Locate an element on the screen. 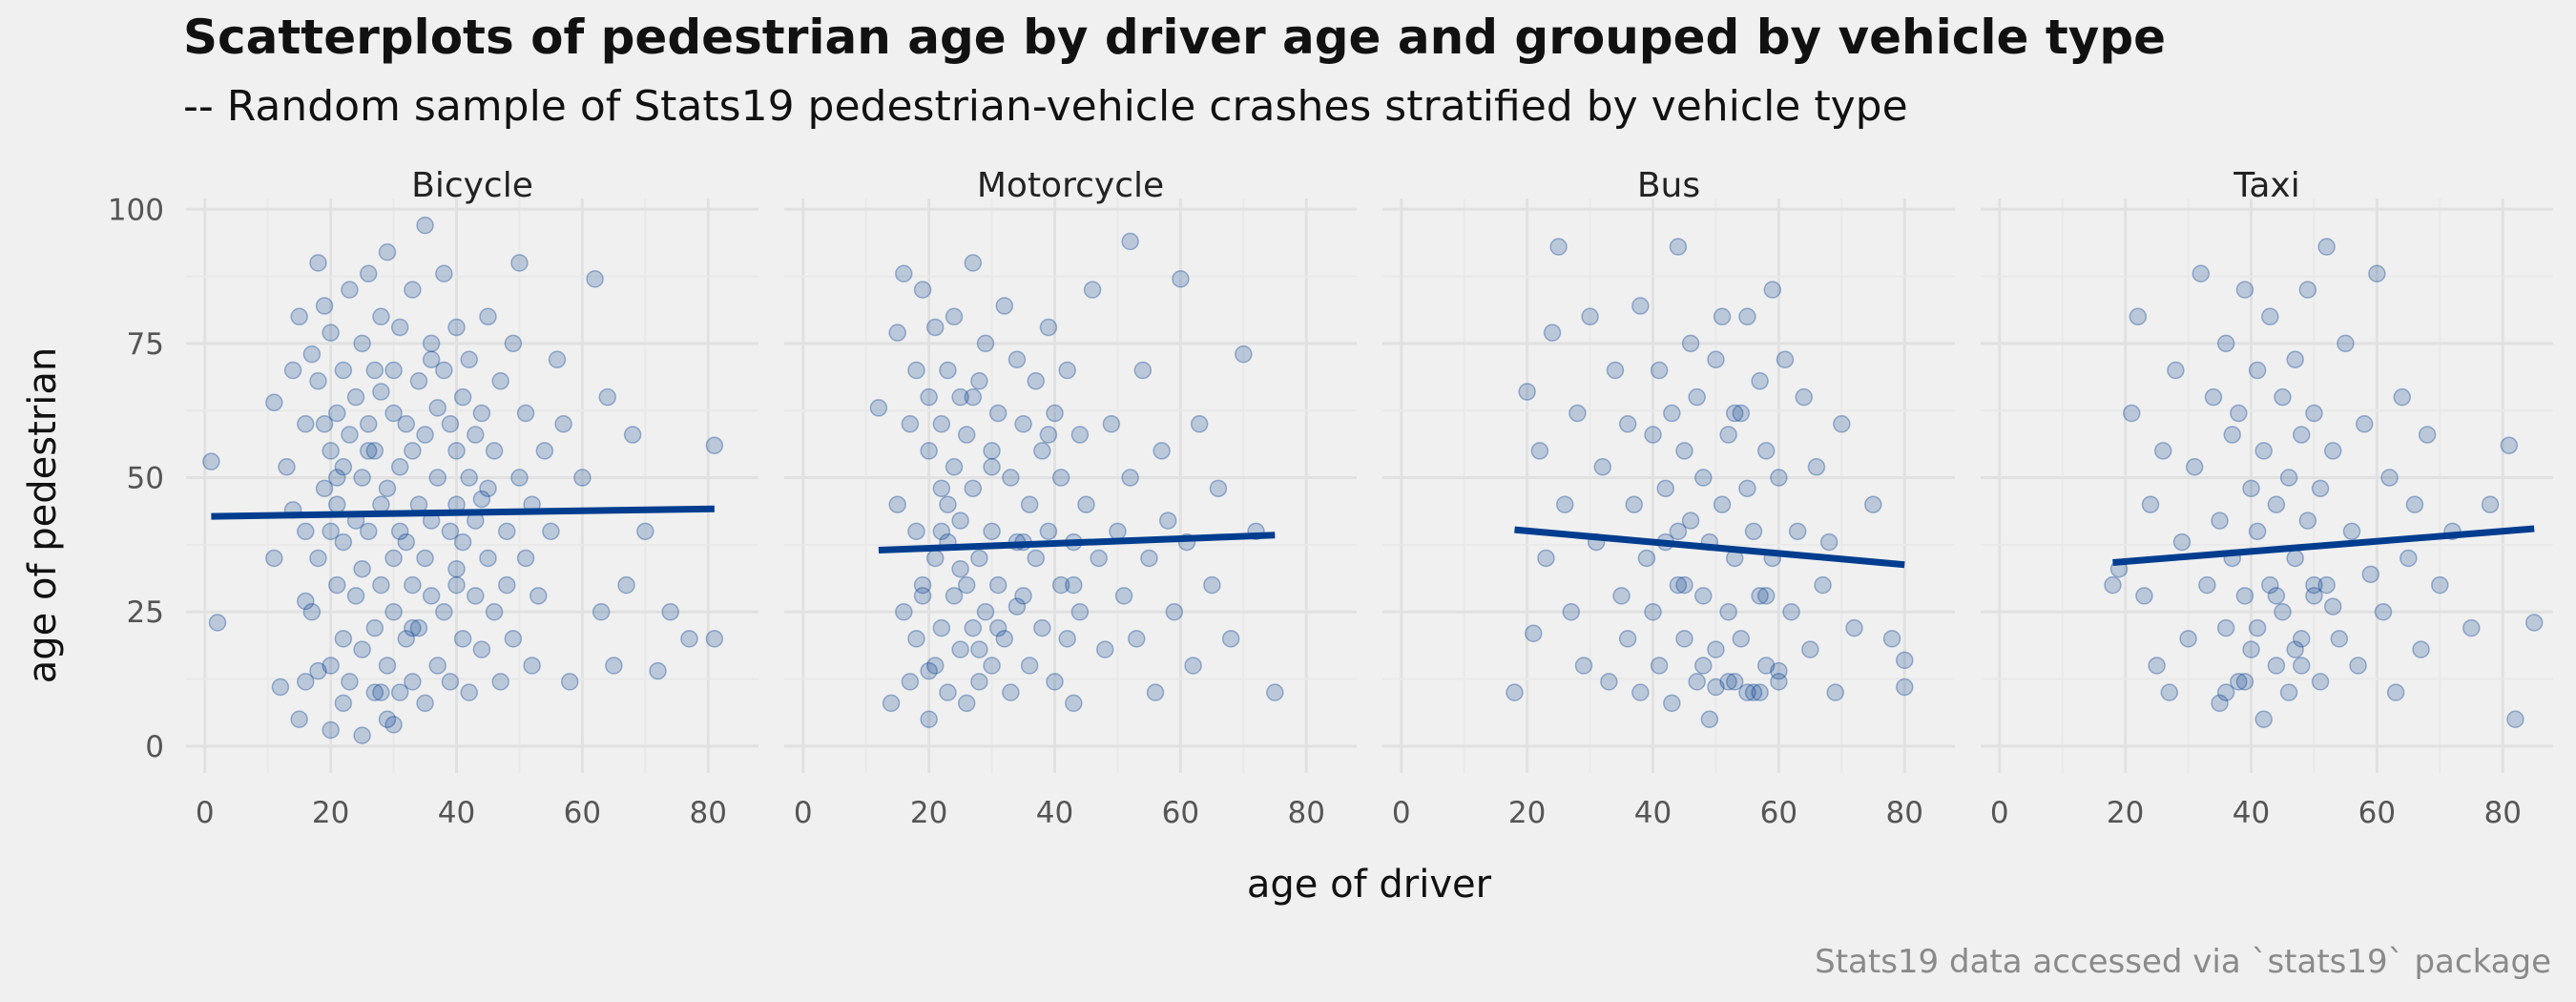 Image resolution: width=2576 pixels, height=1002 pixels. facet-label: Bicycle is located at coordinates (472, 185).